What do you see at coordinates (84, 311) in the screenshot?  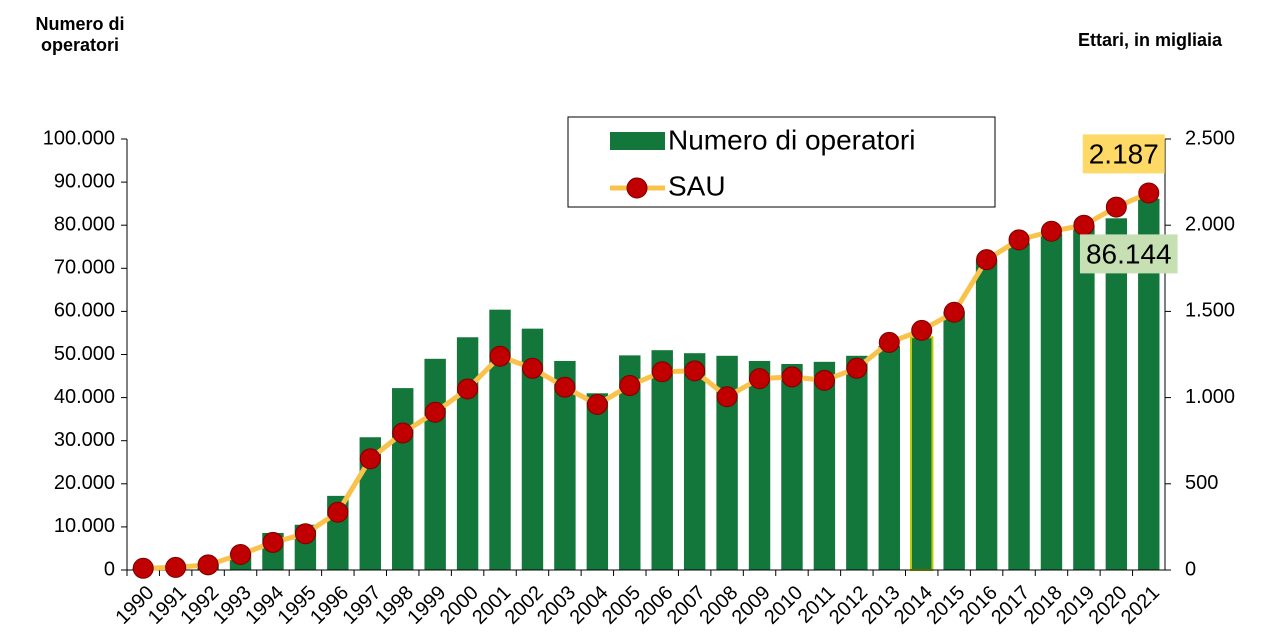 I see `y-tick-label: 60.000` at bounding box center [84, 311].